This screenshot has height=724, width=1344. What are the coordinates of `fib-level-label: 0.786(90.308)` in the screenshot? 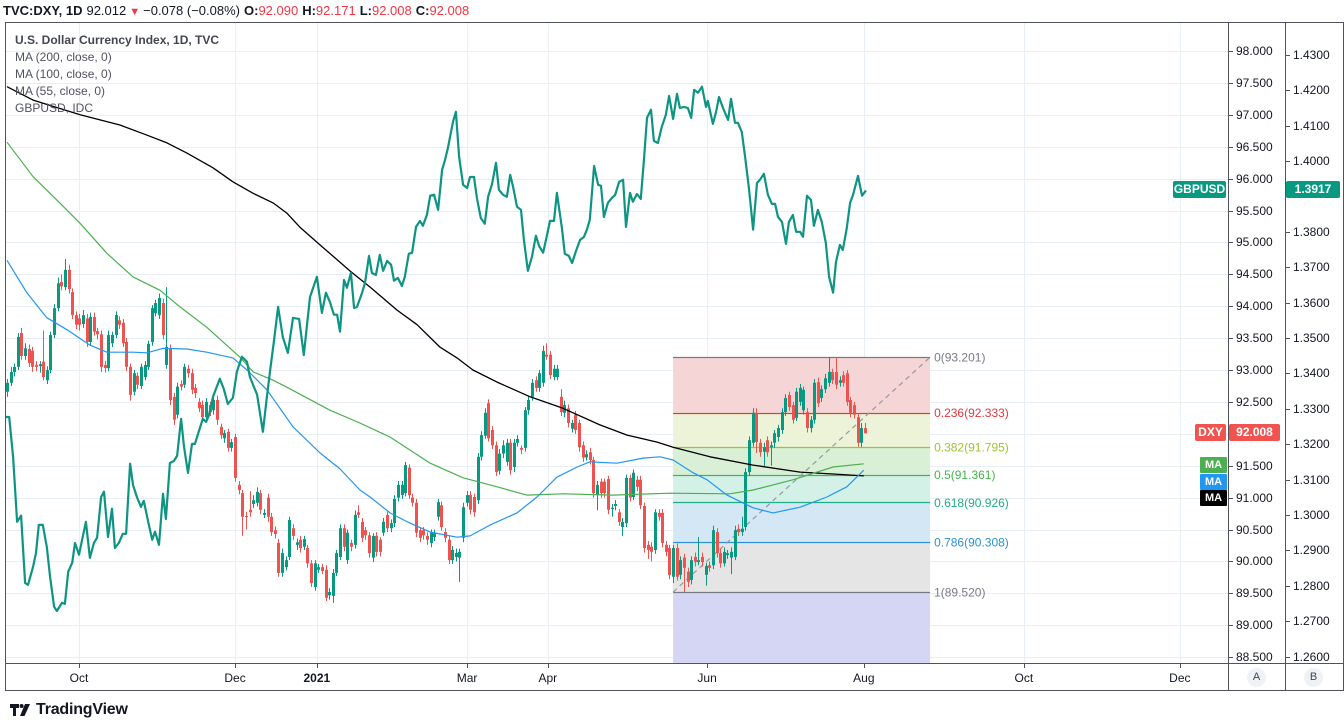 It's located at (971, 542).